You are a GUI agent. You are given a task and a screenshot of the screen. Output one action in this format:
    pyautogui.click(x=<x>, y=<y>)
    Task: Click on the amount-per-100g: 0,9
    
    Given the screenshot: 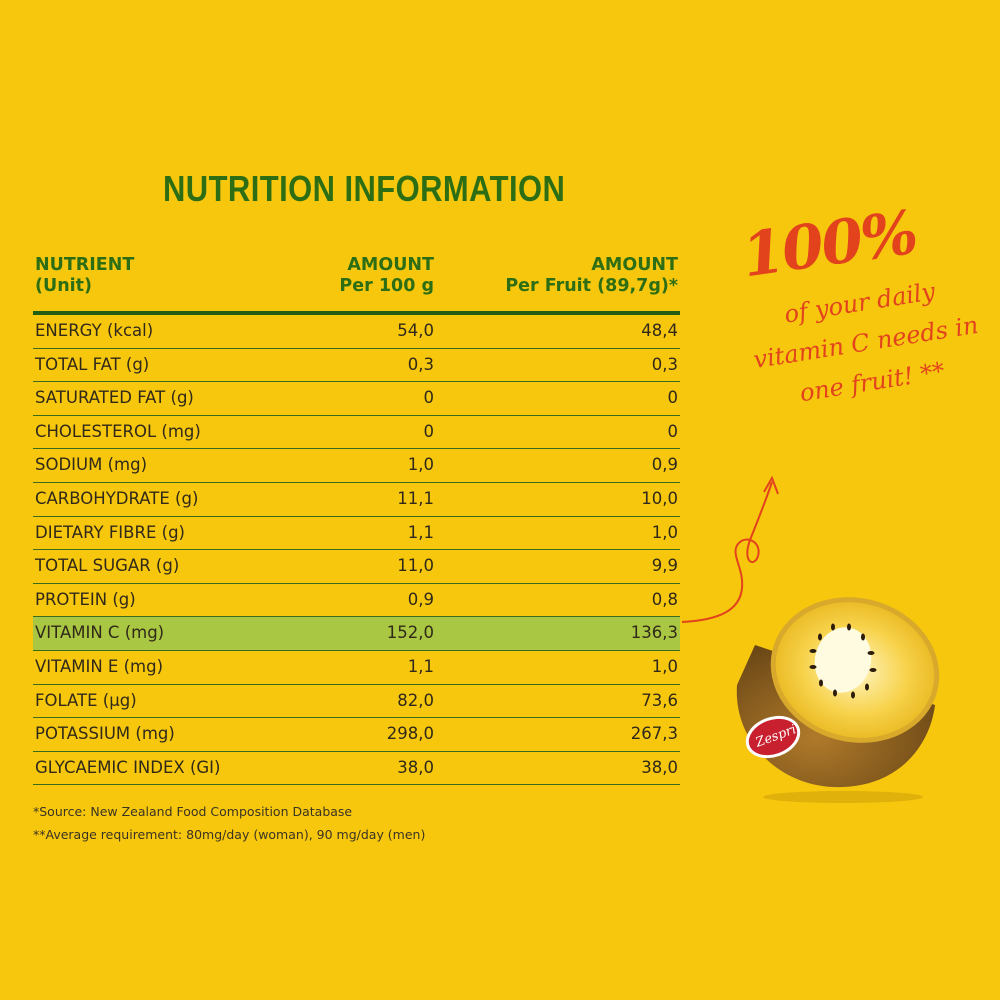 What is the action you would take?
    pyautogui.click(x=420, y=599)
    